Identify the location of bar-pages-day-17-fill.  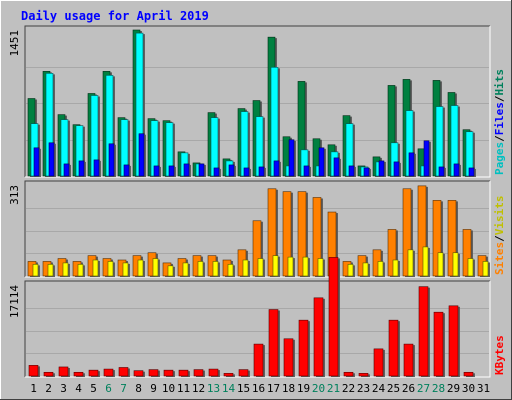
(274, 122).